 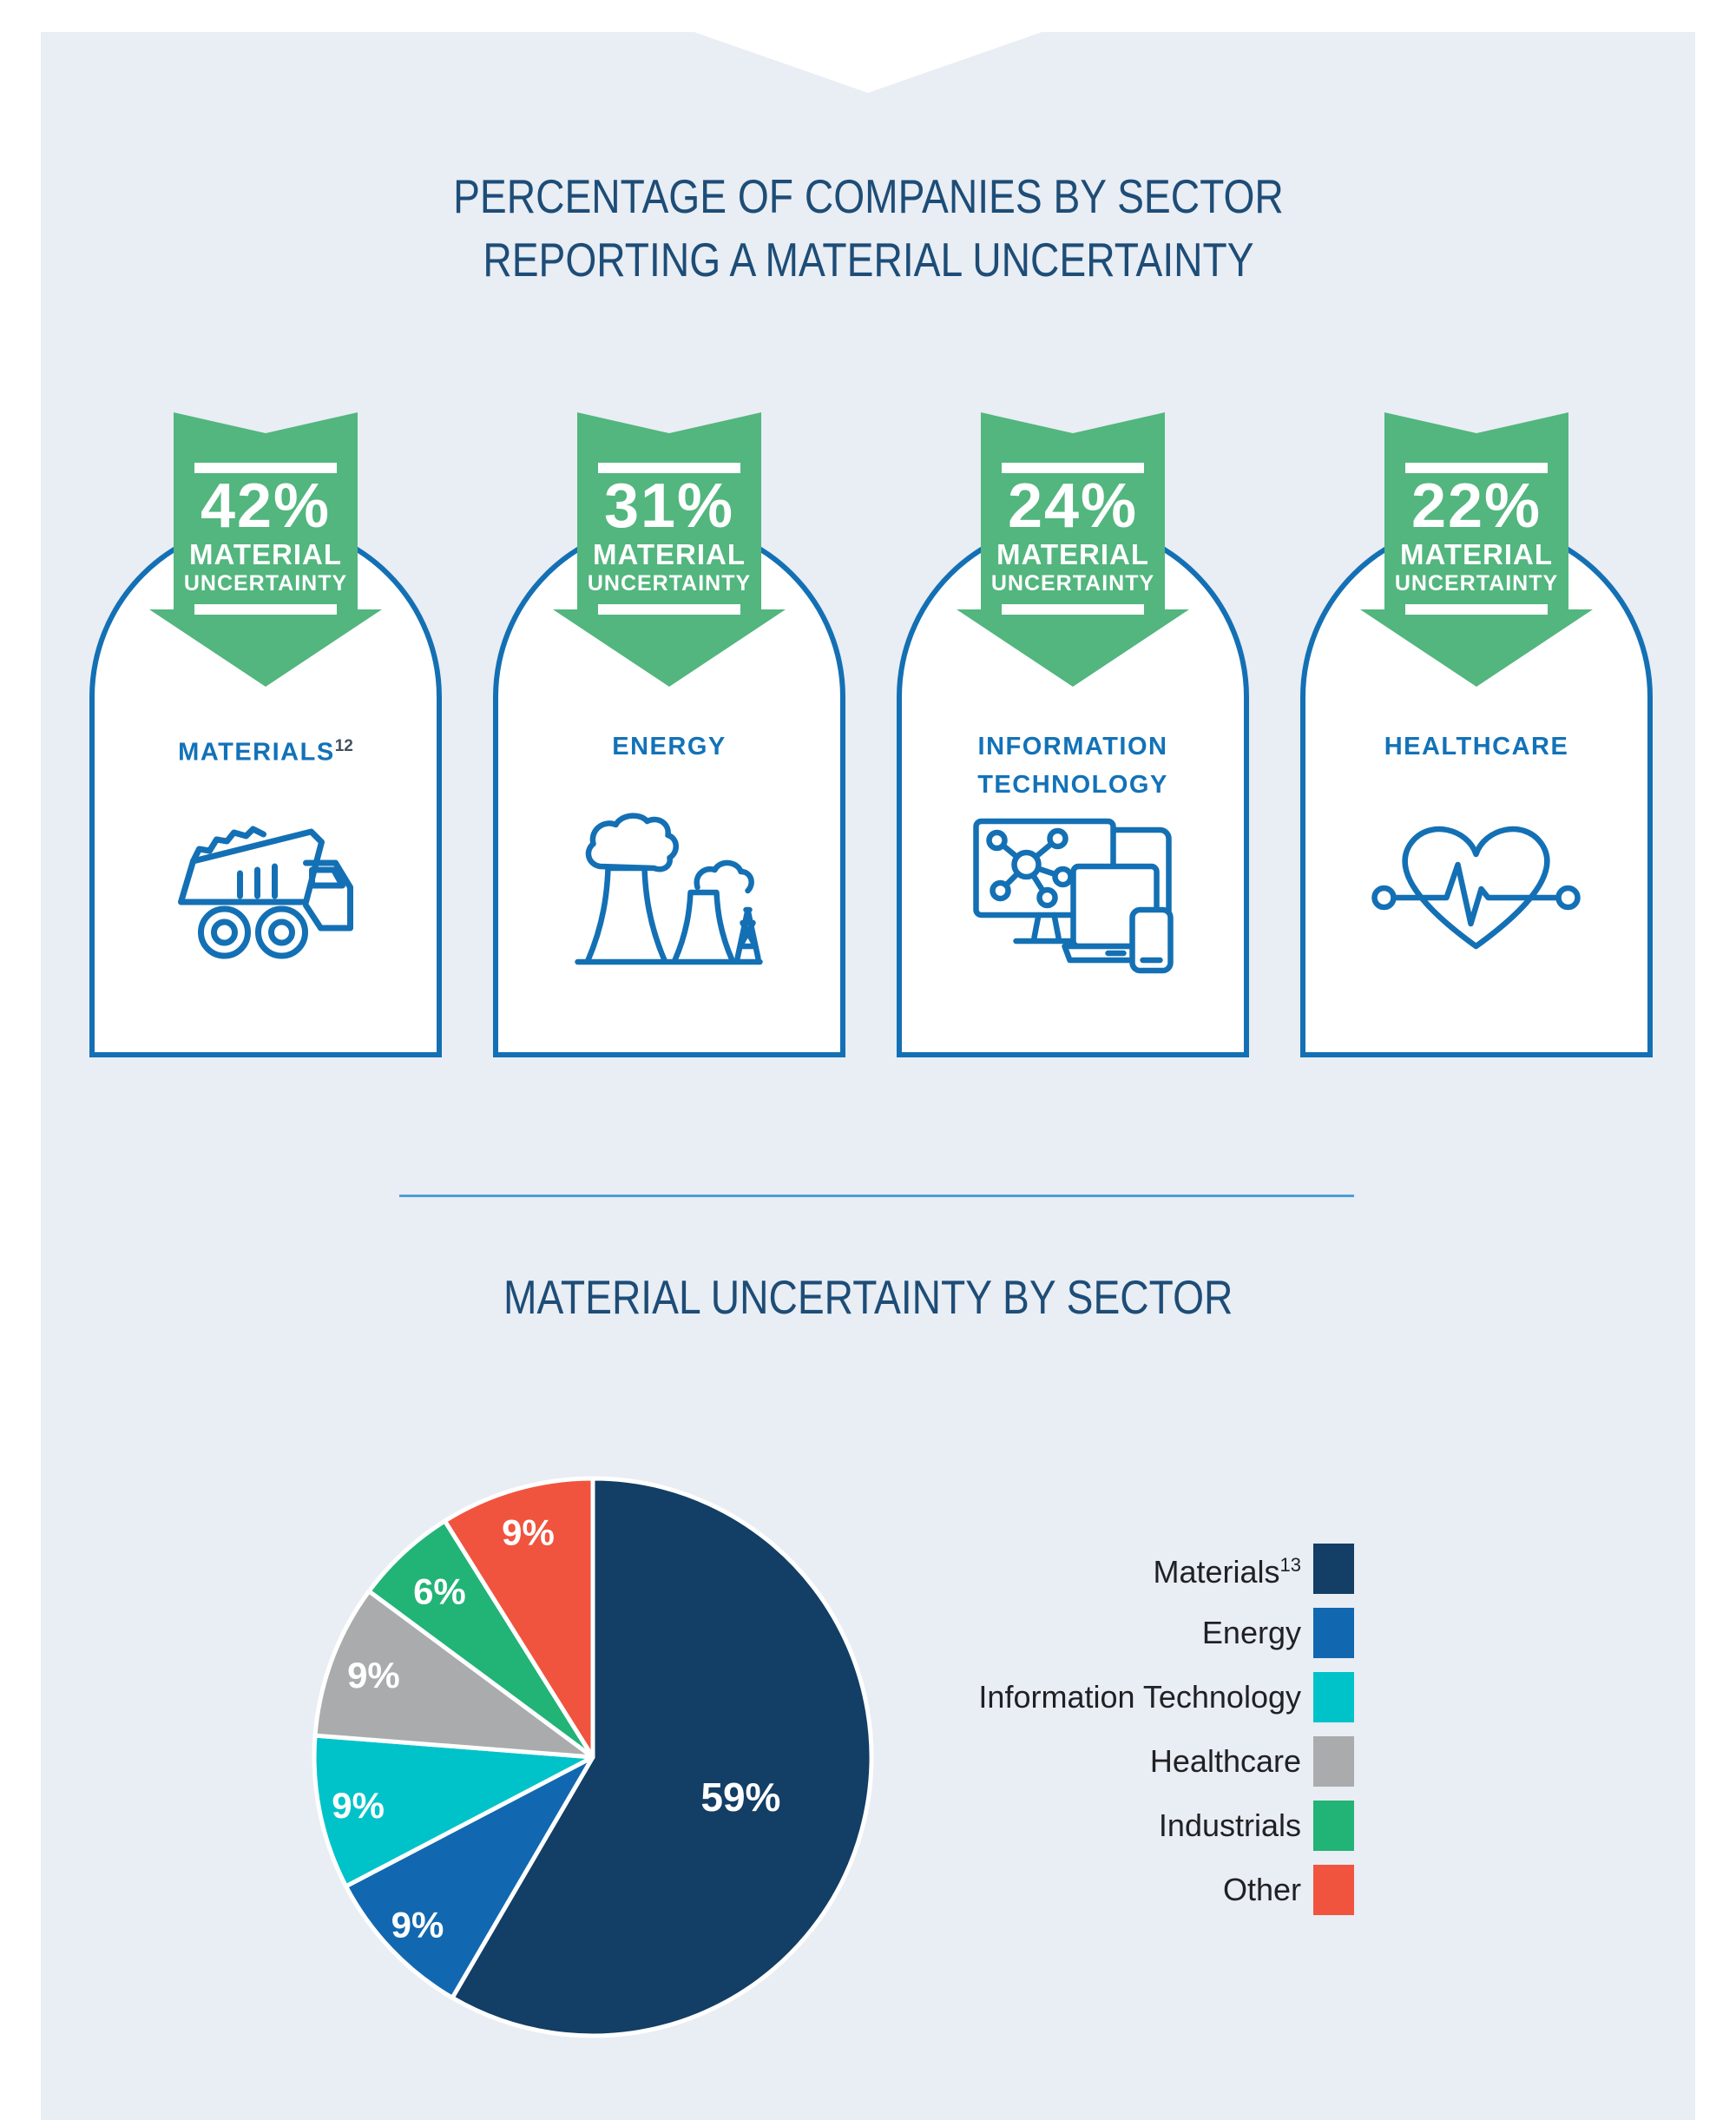 What do you see at coordinates (1024, 1761) in the screenshot?
I see `legend-row-healthcare: Healthcare` at bounding box center [1024, 1761].